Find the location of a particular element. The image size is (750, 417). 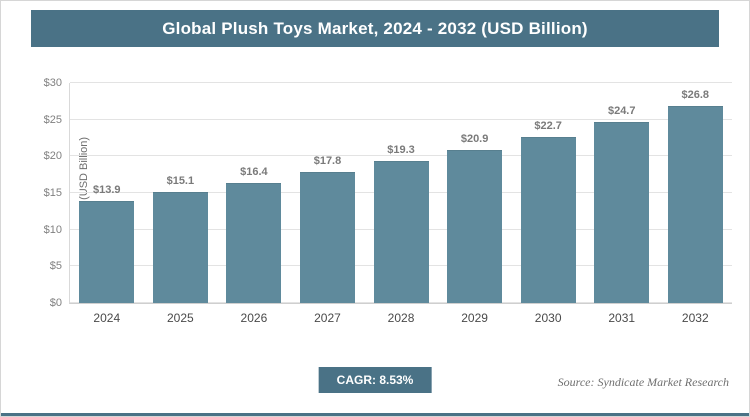

bar-group: $13.9 2024 is located at coordinates (107, 204).